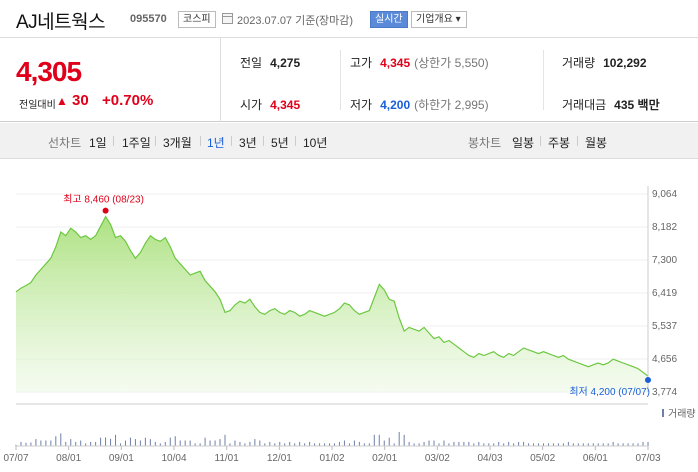 This screenshot has height=472, width=698. What do you see at coordinates (148, 19) in the screenshot?
I see `stock-code: 095570` at bounding box center [148, 19].